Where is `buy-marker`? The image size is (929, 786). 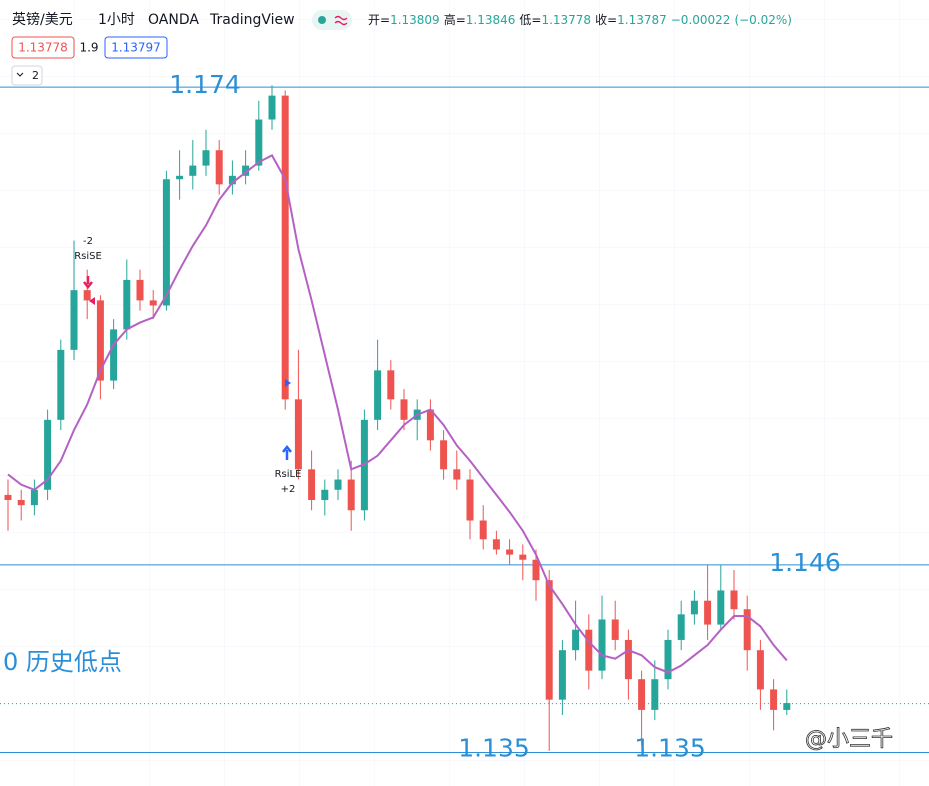 buy-marker is located at coordinates (288, 383).